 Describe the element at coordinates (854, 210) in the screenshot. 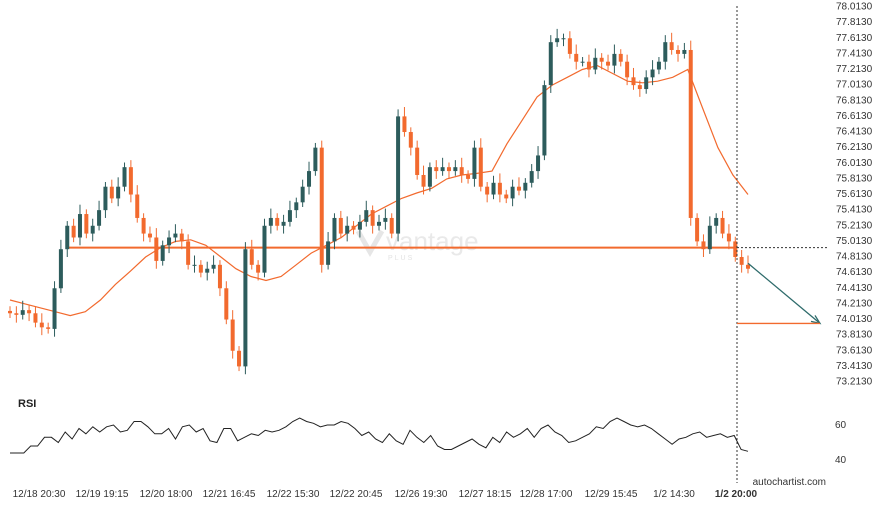

I see `y-tick-label: 75.4130` at that location.